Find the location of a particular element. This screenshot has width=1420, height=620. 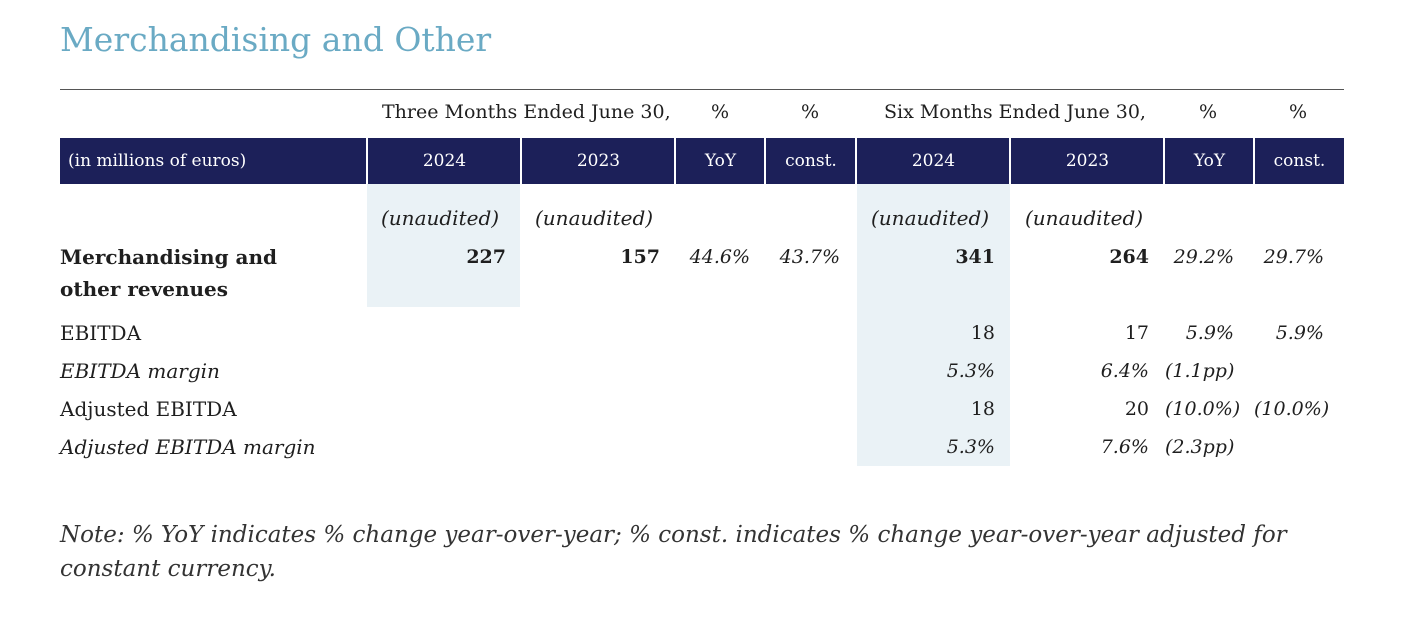

table-cell: 17 is located at coordinates (1136, 333).